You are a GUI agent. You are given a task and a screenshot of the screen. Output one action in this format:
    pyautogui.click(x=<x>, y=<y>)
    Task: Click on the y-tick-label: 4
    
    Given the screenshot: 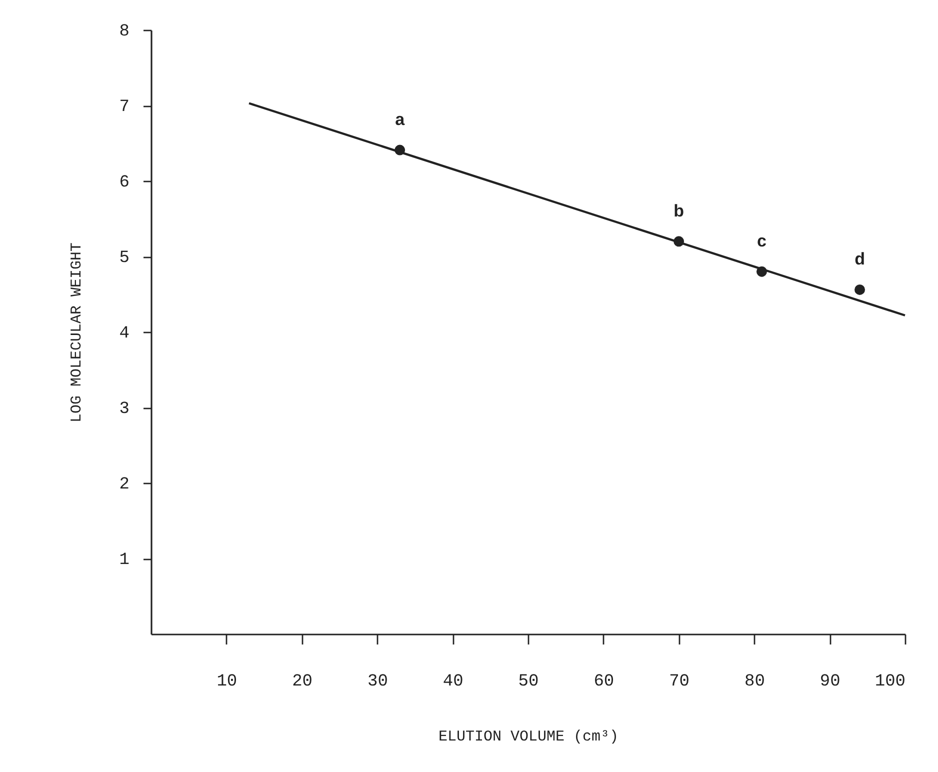 What is the action you would take?
    pyautogui.click(x=124, y=334)
    